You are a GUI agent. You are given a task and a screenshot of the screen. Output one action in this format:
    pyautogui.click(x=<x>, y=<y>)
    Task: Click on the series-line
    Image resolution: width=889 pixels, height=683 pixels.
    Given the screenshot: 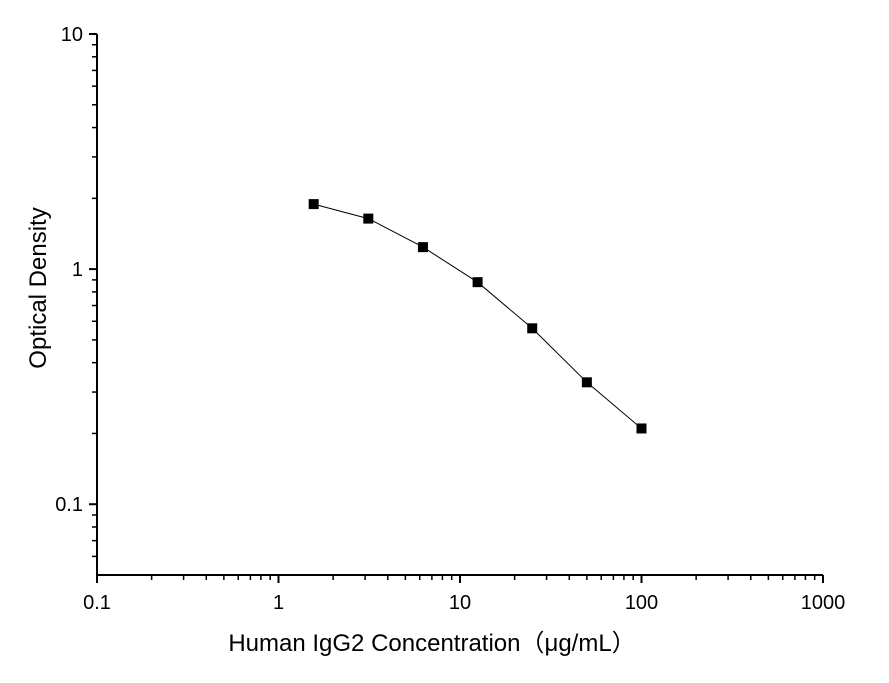 What is the action you would take?
    pyautogui.click(x=477, y=316)
    